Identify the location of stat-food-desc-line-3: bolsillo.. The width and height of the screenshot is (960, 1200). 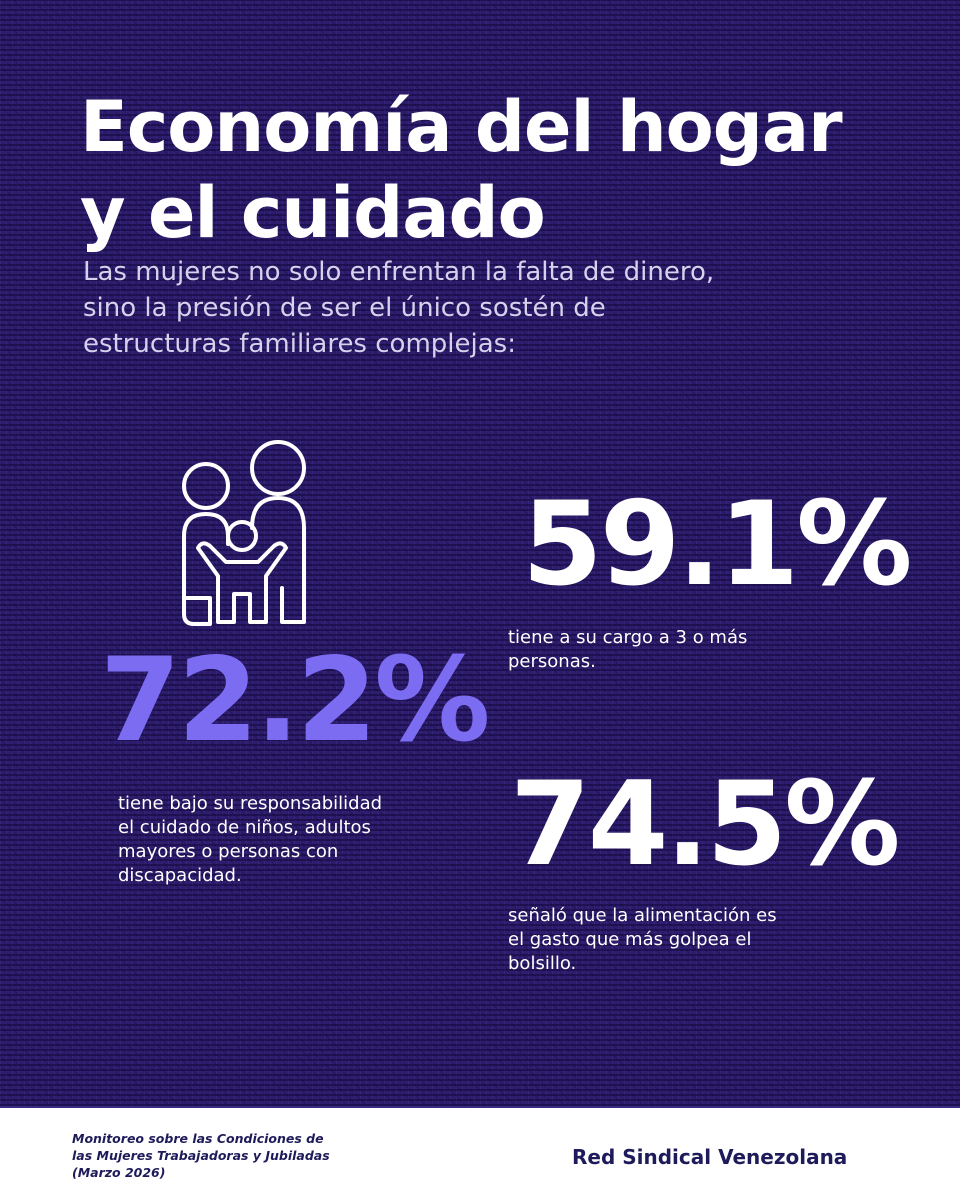
(542, 963).